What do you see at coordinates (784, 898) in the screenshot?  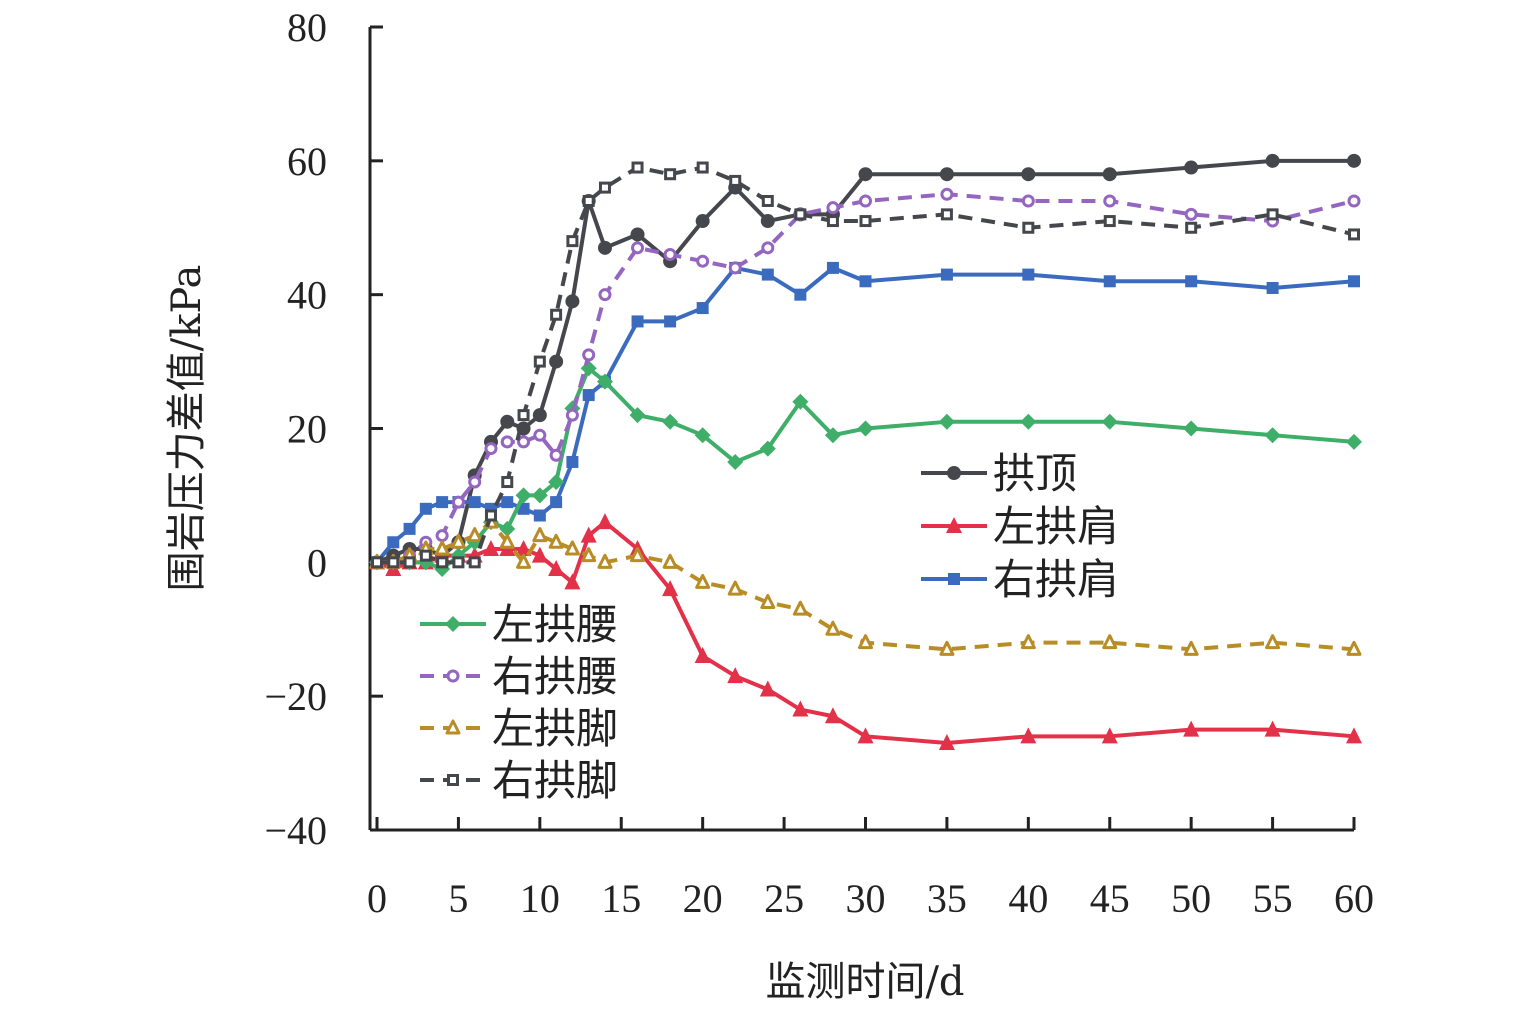 I see `x-tick-label: 25` at bounding box center [784, 898].